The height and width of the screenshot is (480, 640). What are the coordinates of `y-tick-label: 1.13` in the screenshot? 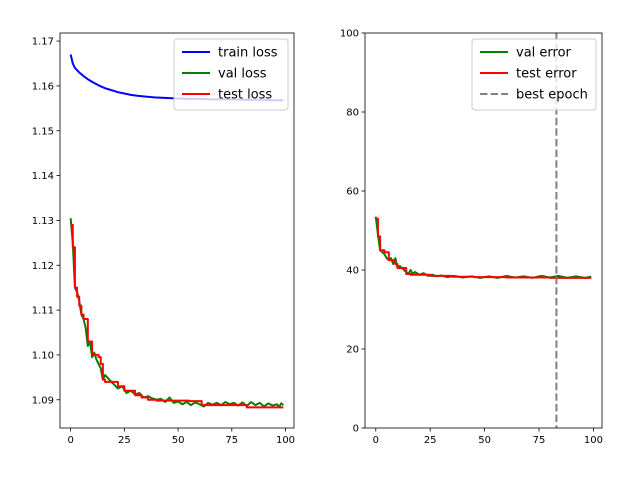 It's located at (43, 221).